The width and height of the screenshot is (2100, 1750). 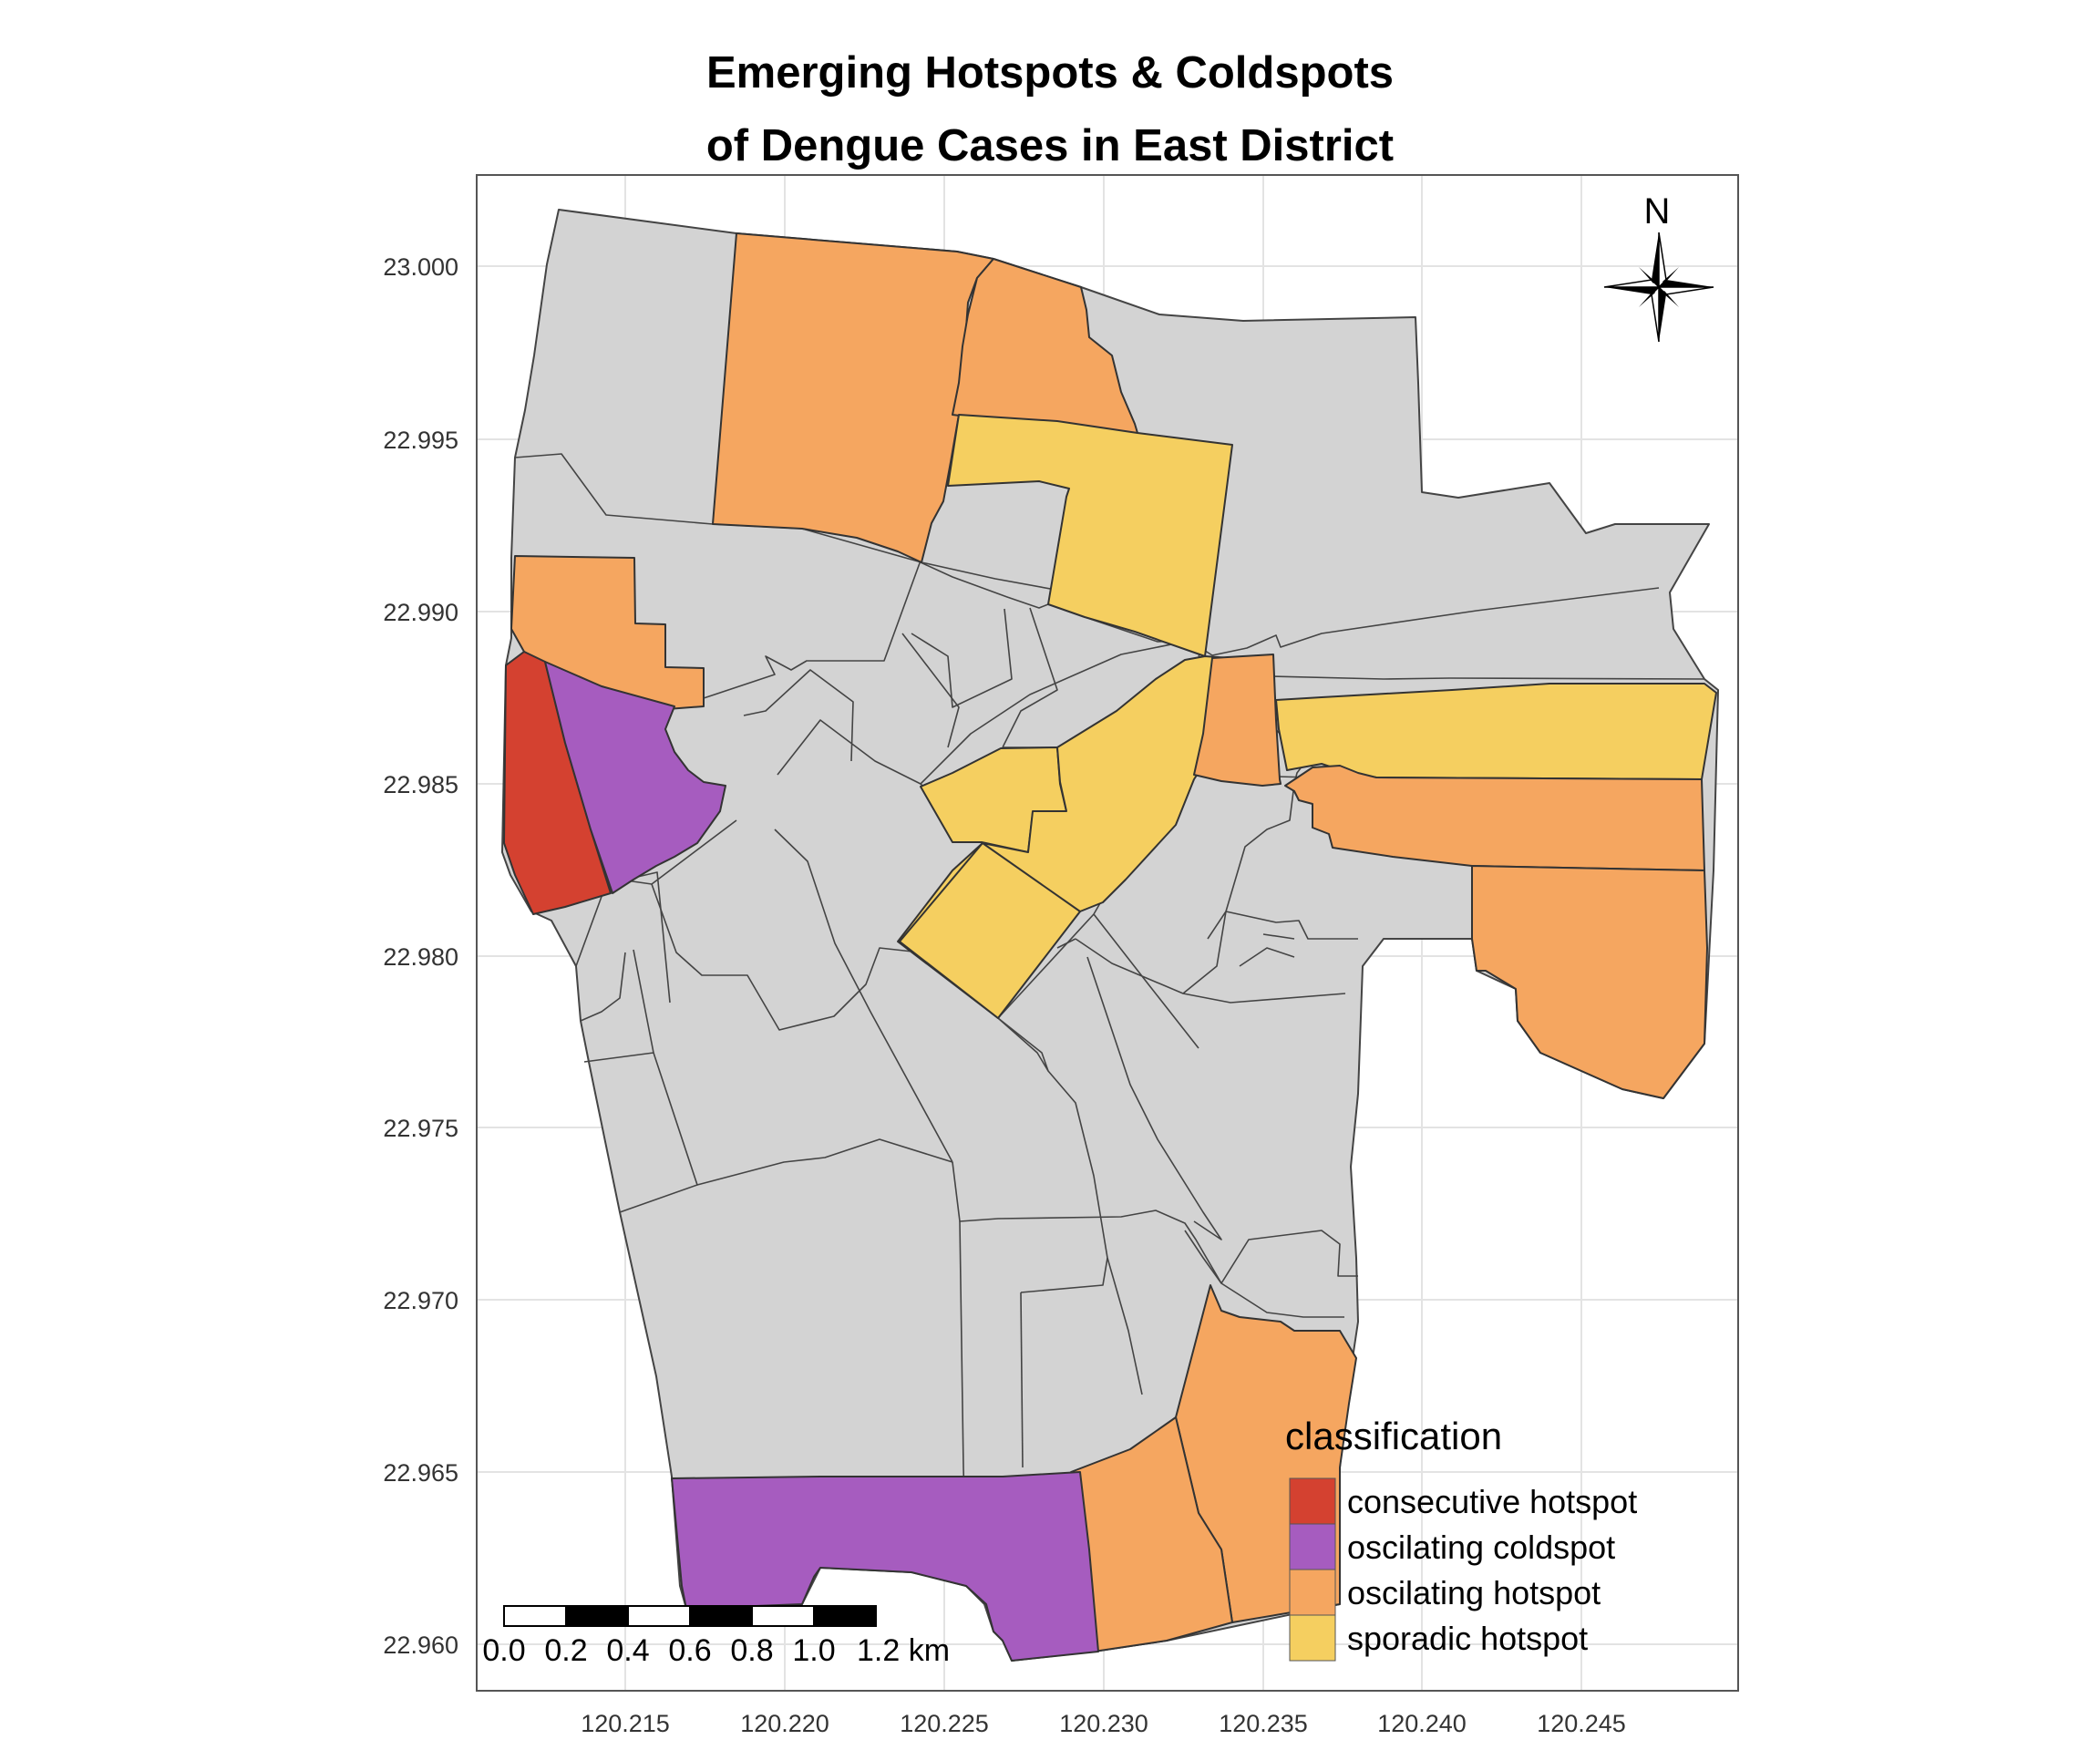 What do you see at coordinates (565, 1651) in the screenshot?
I see `scale-bar-label-1: 0.2` at bounding box center [565, 1651].